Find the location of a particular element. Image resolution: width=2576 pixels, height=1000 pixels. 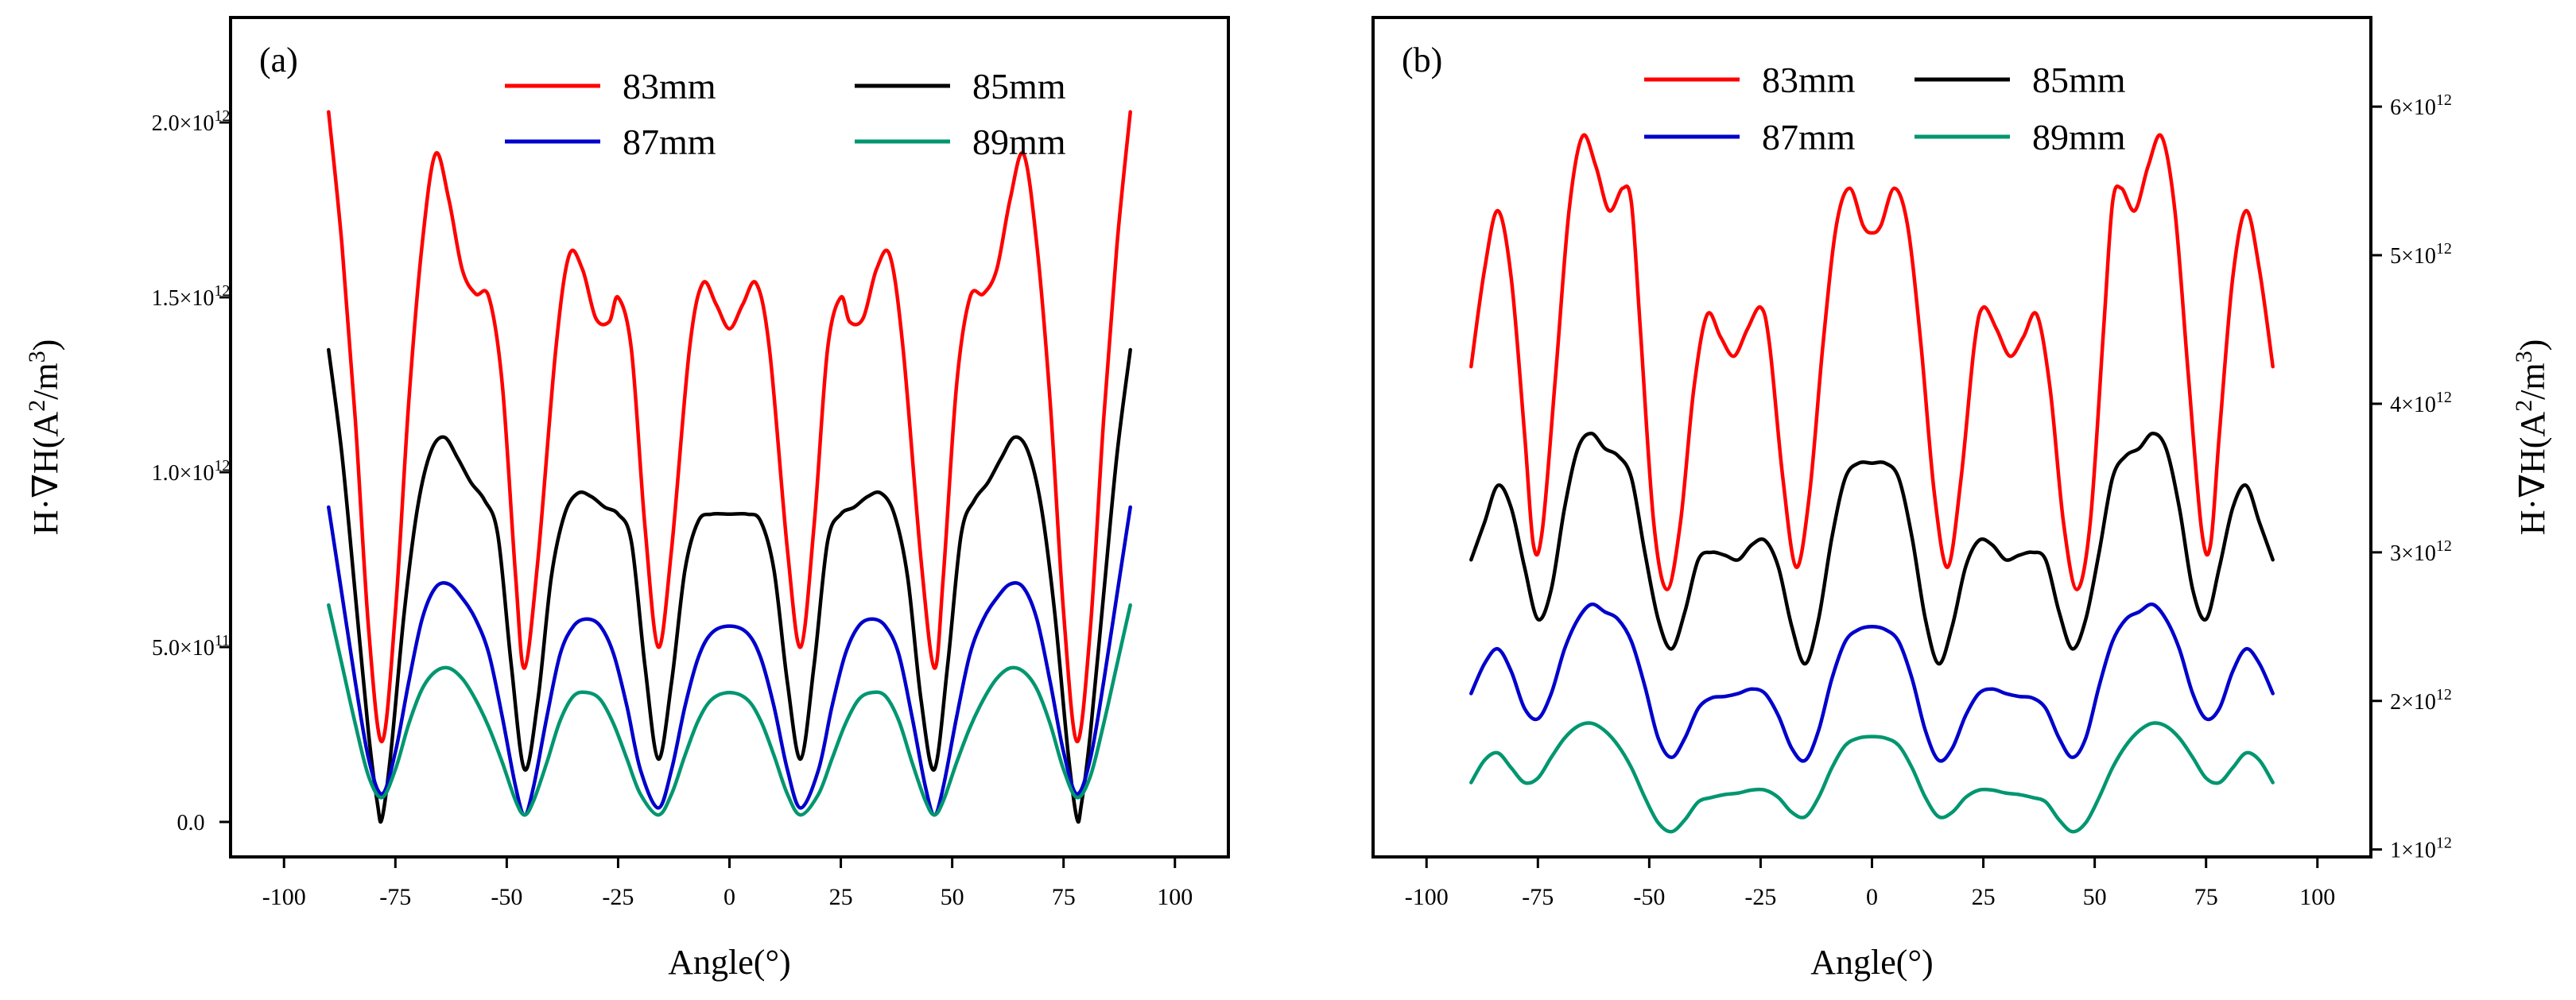

panel-b-xlabel: Angle(°) is located at coordinates (1871, 962).